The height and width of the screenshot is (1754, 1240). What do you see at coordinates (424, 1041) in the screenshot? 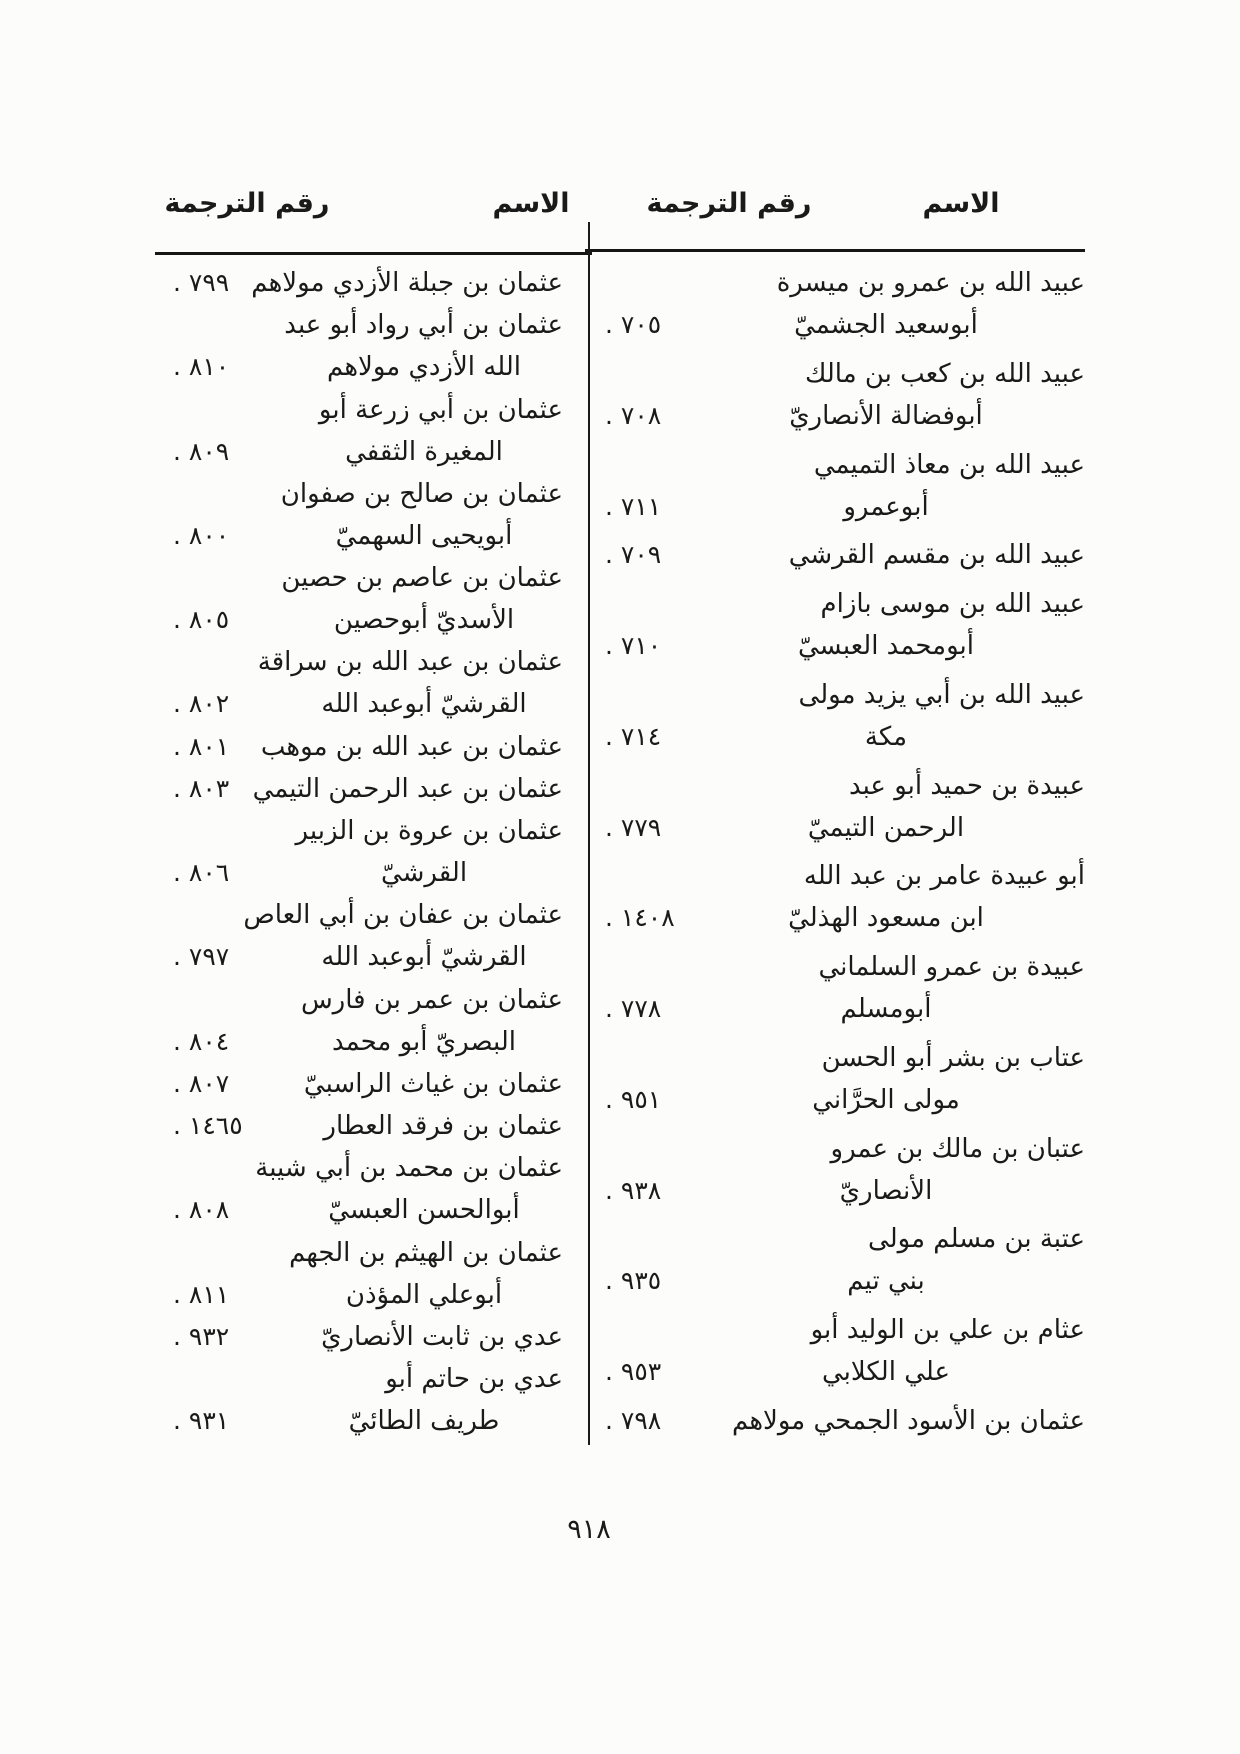
I see `entry-name-line2: البصريّ أبو محمد` at bounding box center [424, 1041].